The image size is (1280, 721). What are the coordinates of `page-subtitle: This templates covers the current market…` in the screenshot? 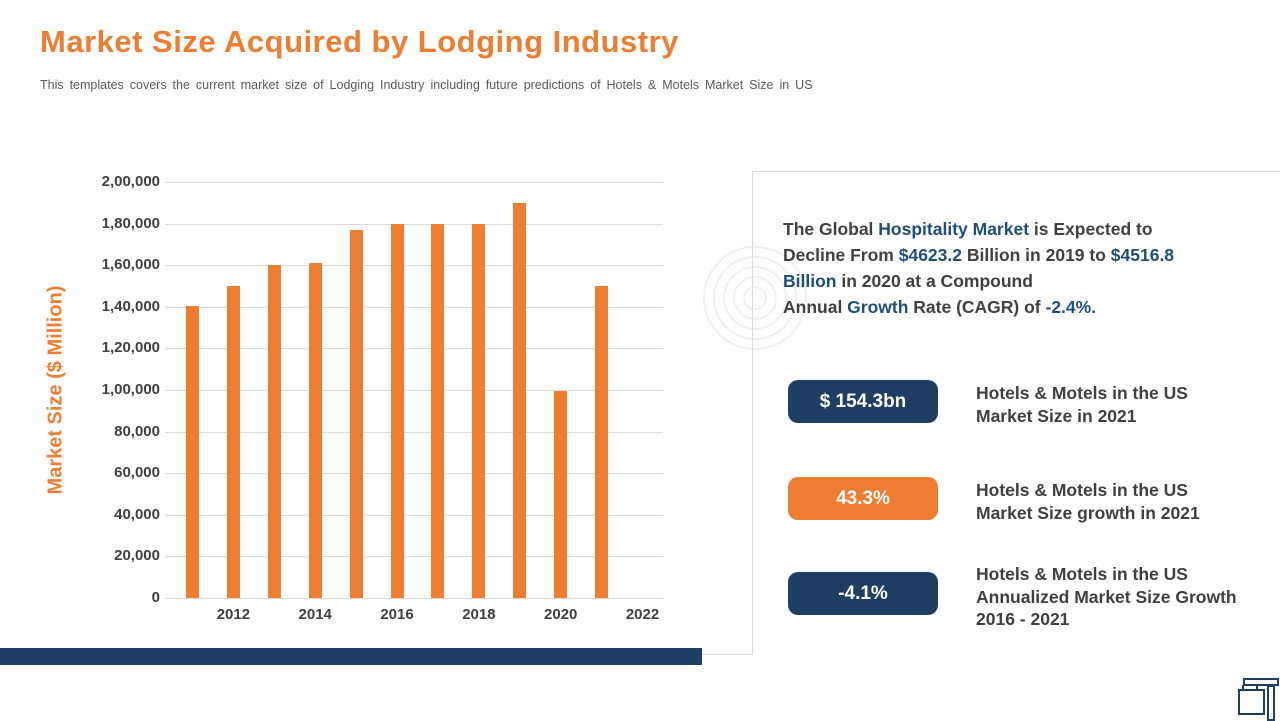 It's located at (426, 85).